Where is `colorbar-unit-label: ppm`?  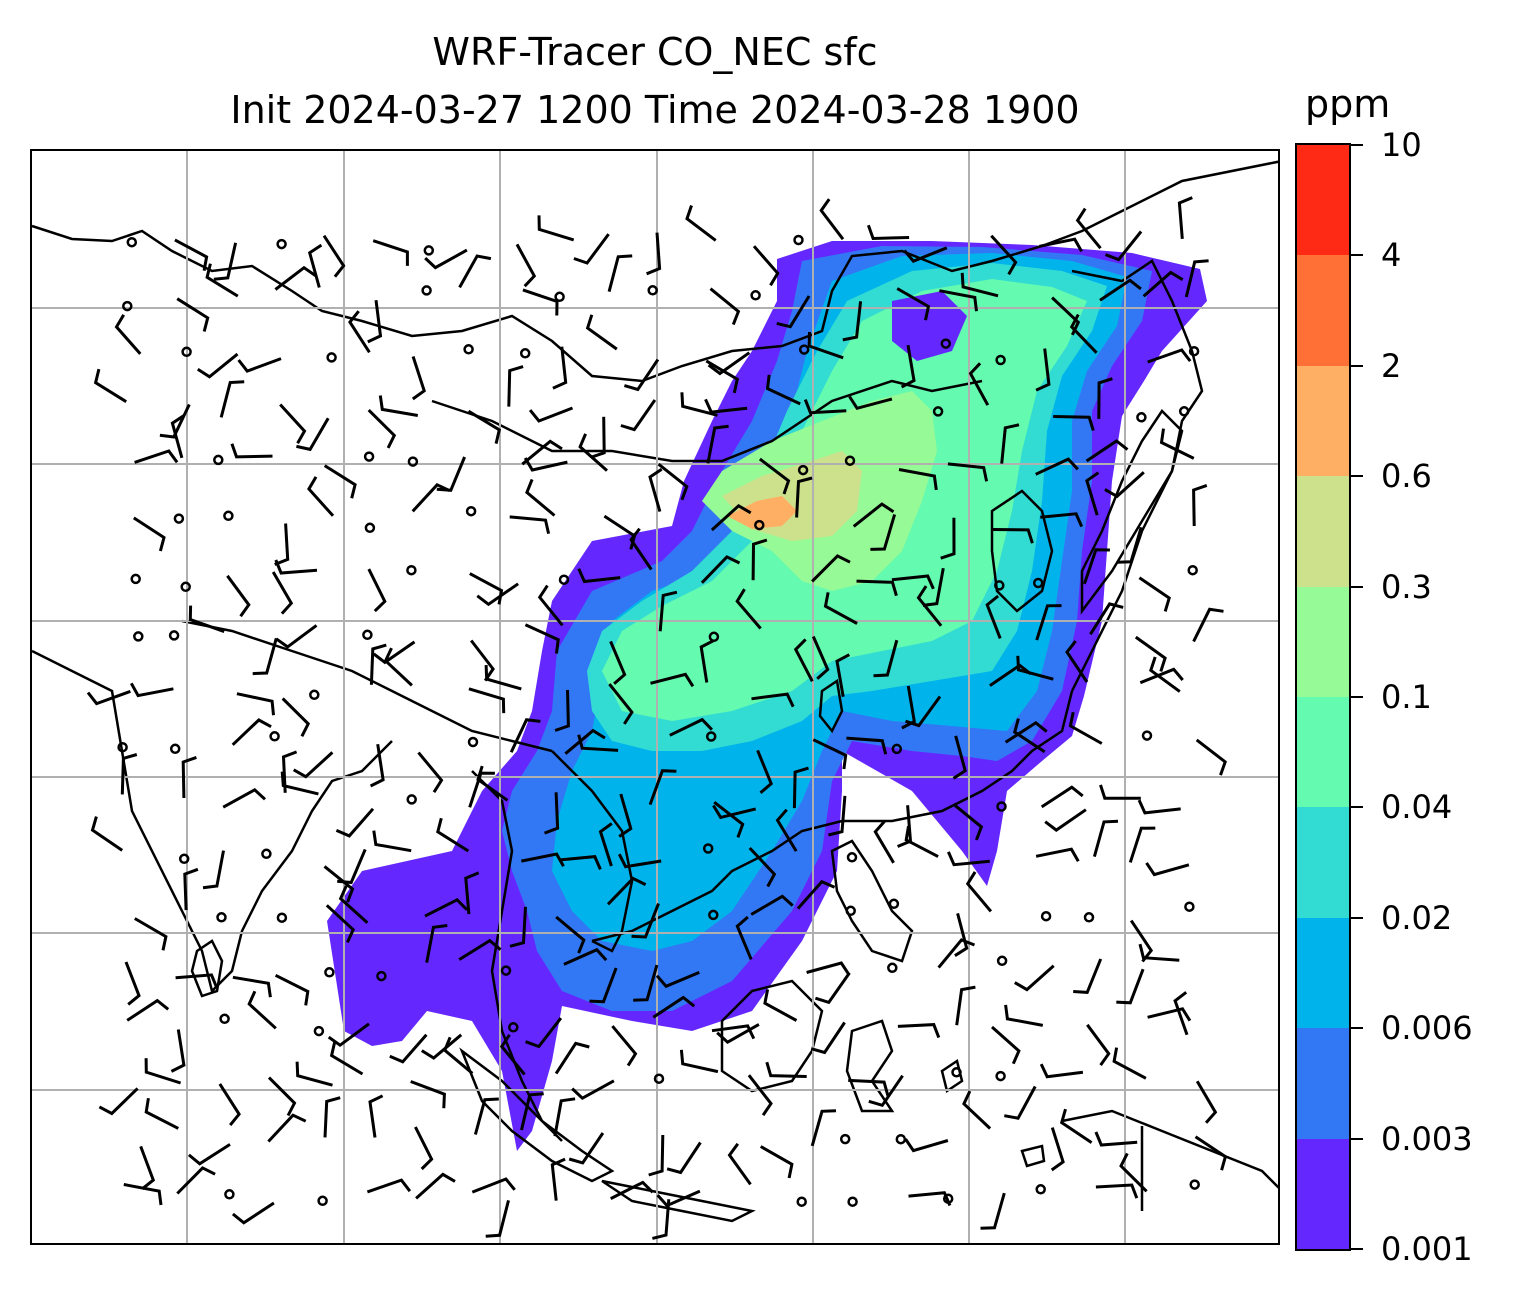 colorbar-unit-label: ppm is located at coordinates (1348, 104).